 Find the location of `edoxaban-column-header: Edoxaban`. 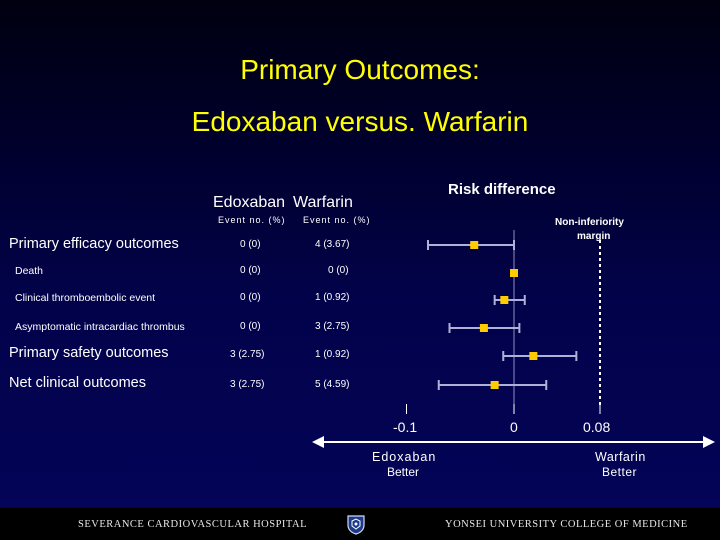

edoxaban-column-header: Edoxaban is located at coordinates (249, 202).